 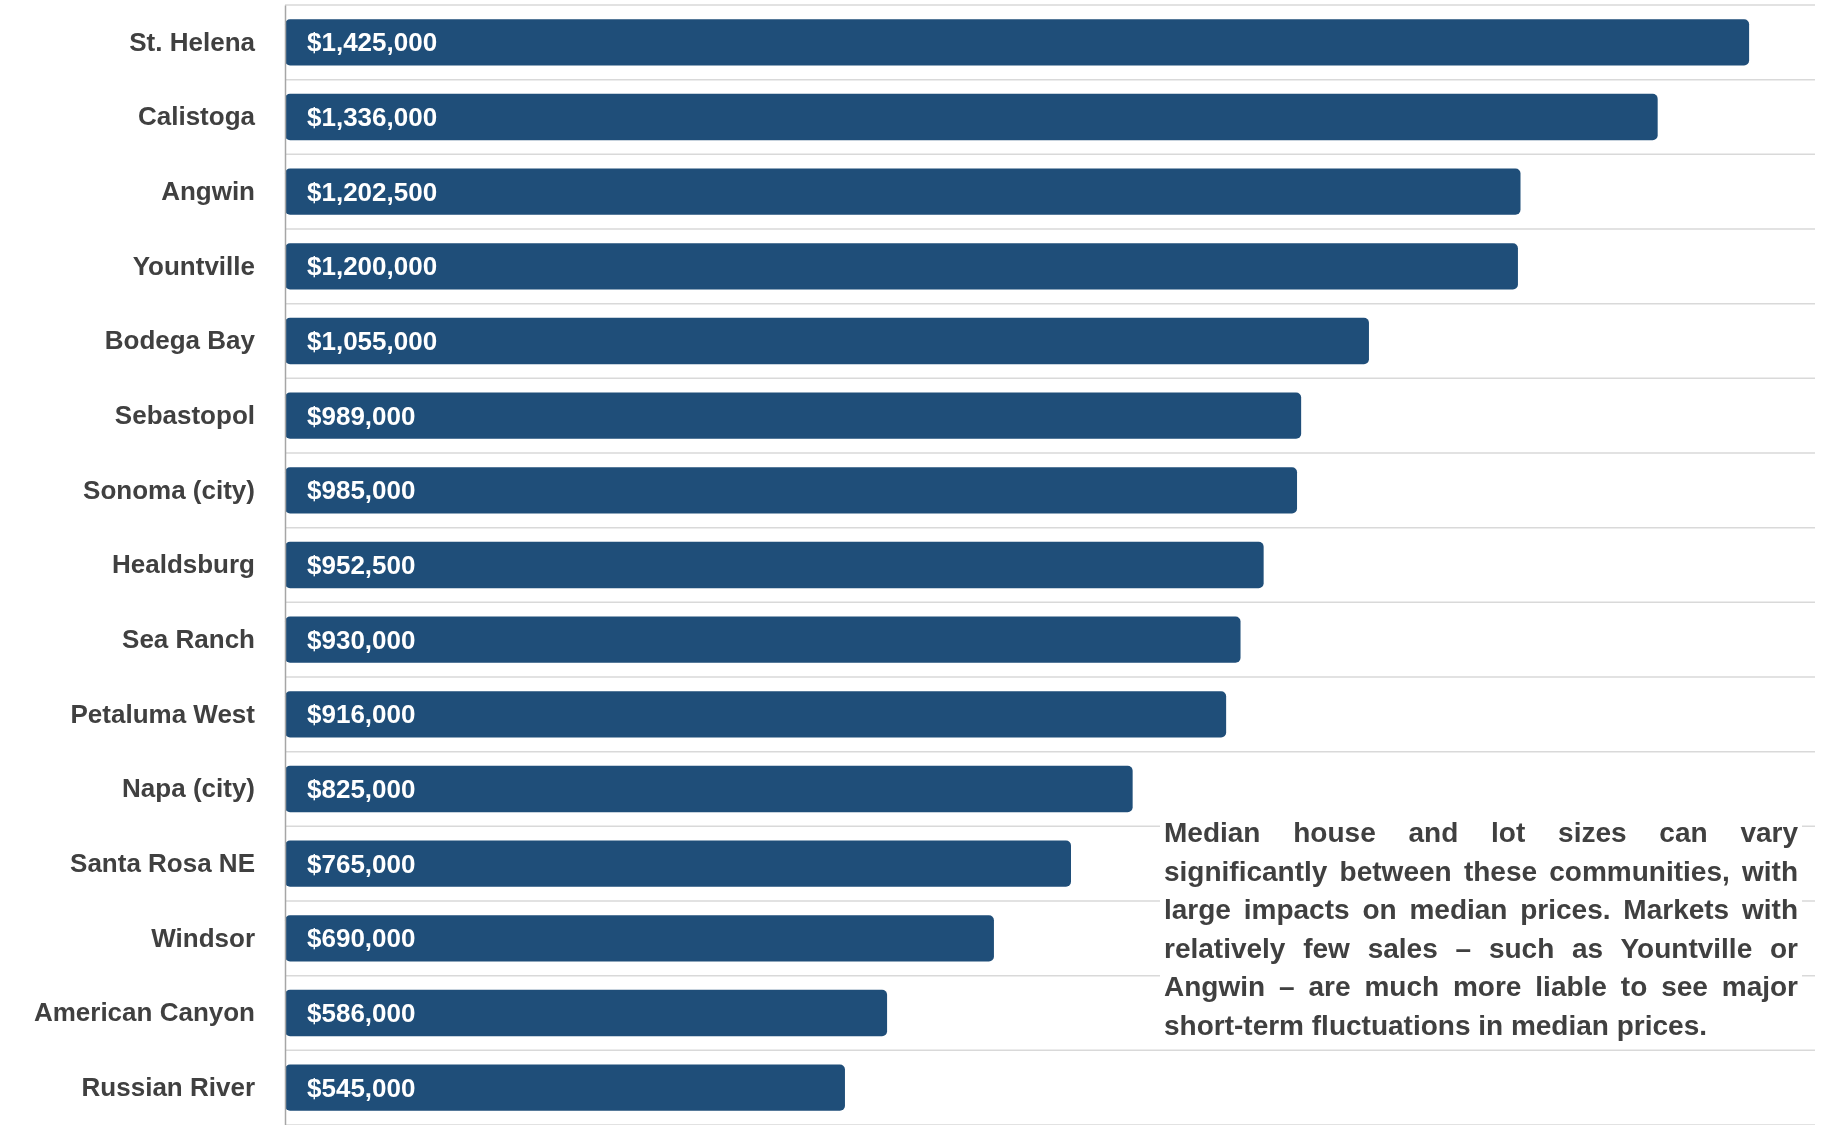 I want to click on y-tick-label: St. Helena, so click(x=192, y=41).